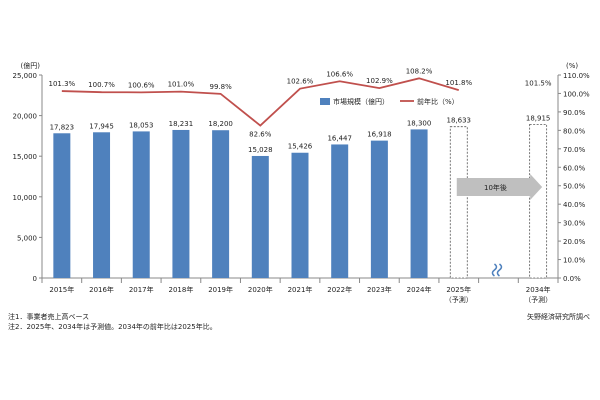 The image size is (600, 400). What do you see at coordinates (576, 94) in the screenshot?
I see `right-tick-label: 100.0%` at bounding box center [576, 94].